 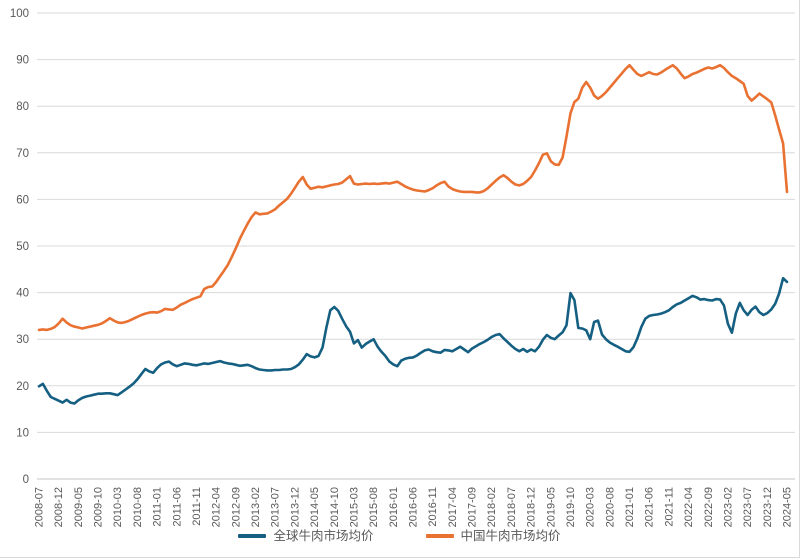 What do you see at coordinates (236, 507) in the screenshot?
I see `x-axis-label: 2012-09` at bounding box center [236, 507].